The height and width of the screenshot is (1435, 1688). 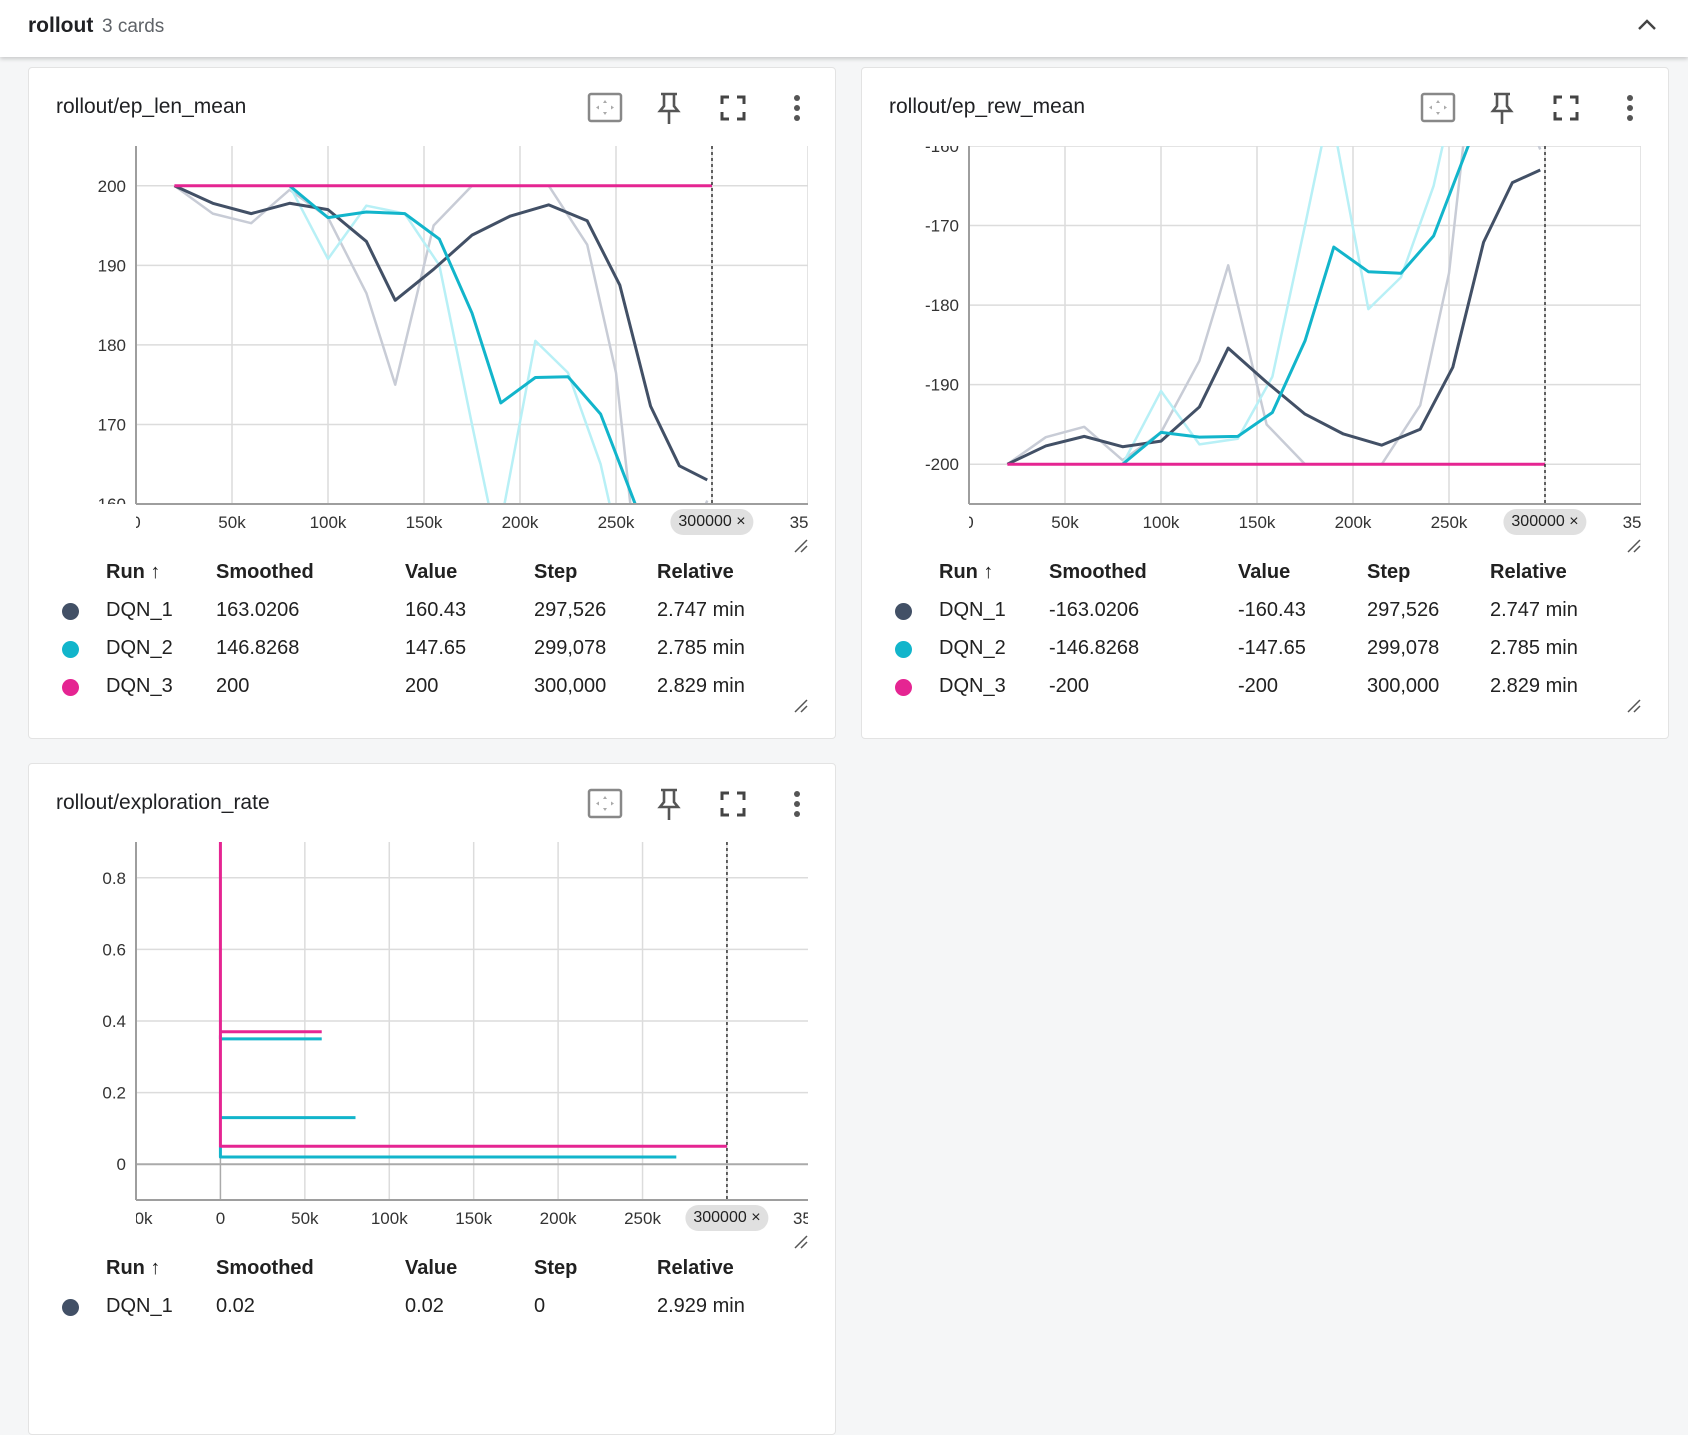 I want to click on series-line-dqn_1-raw, so click(x=1274, y=306).